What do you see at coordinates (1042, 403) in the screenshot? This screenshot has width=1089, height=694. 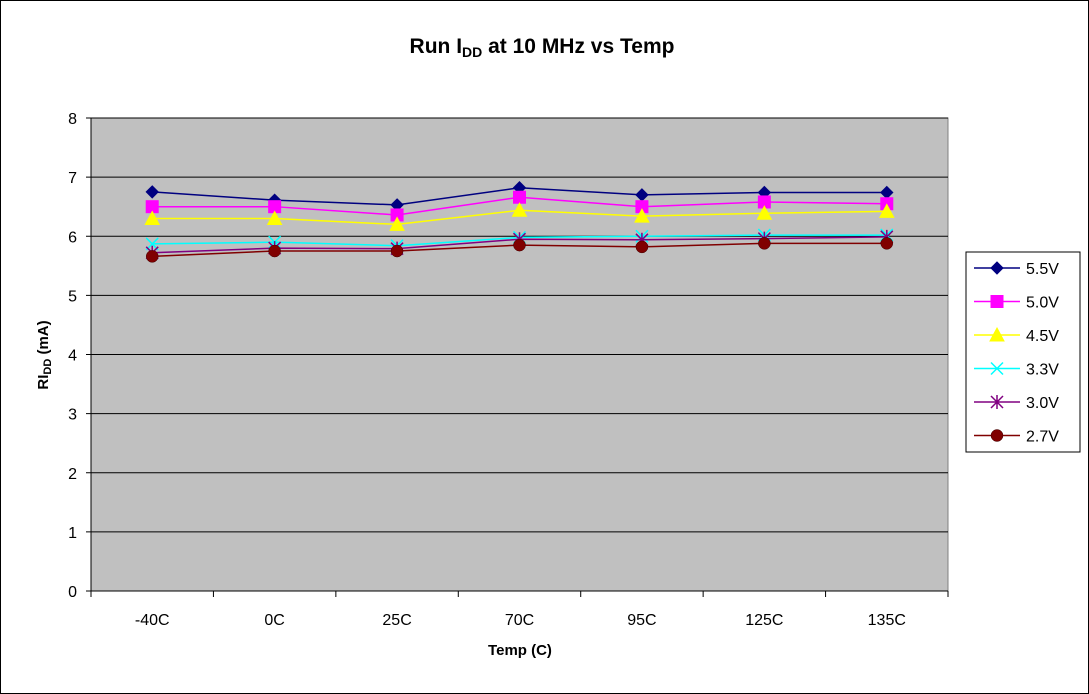 I see `legend-label: 3.0V` at bounding box center [1042, 403].